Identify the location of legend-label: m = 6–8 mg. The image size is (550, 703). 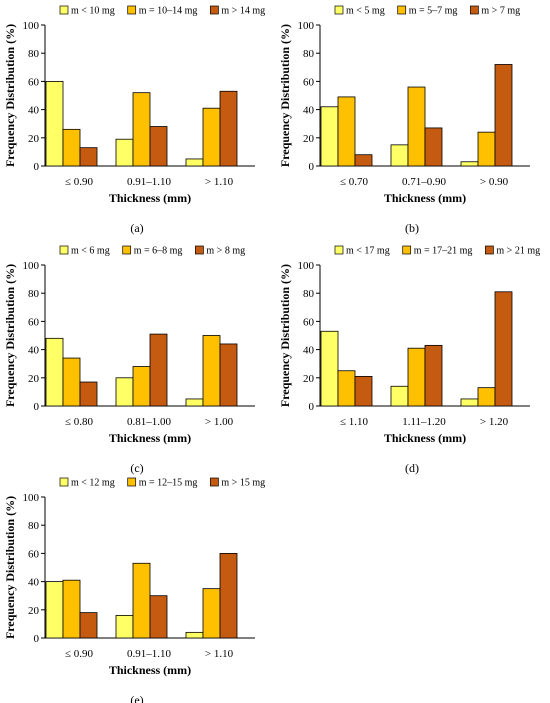
(158, 251).